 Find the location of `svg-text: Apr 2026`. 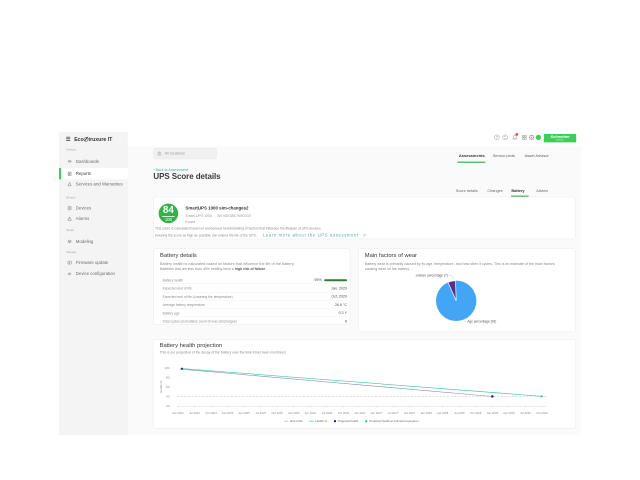

svg-text: Apr 2026 is located at coordinates (311, 413).